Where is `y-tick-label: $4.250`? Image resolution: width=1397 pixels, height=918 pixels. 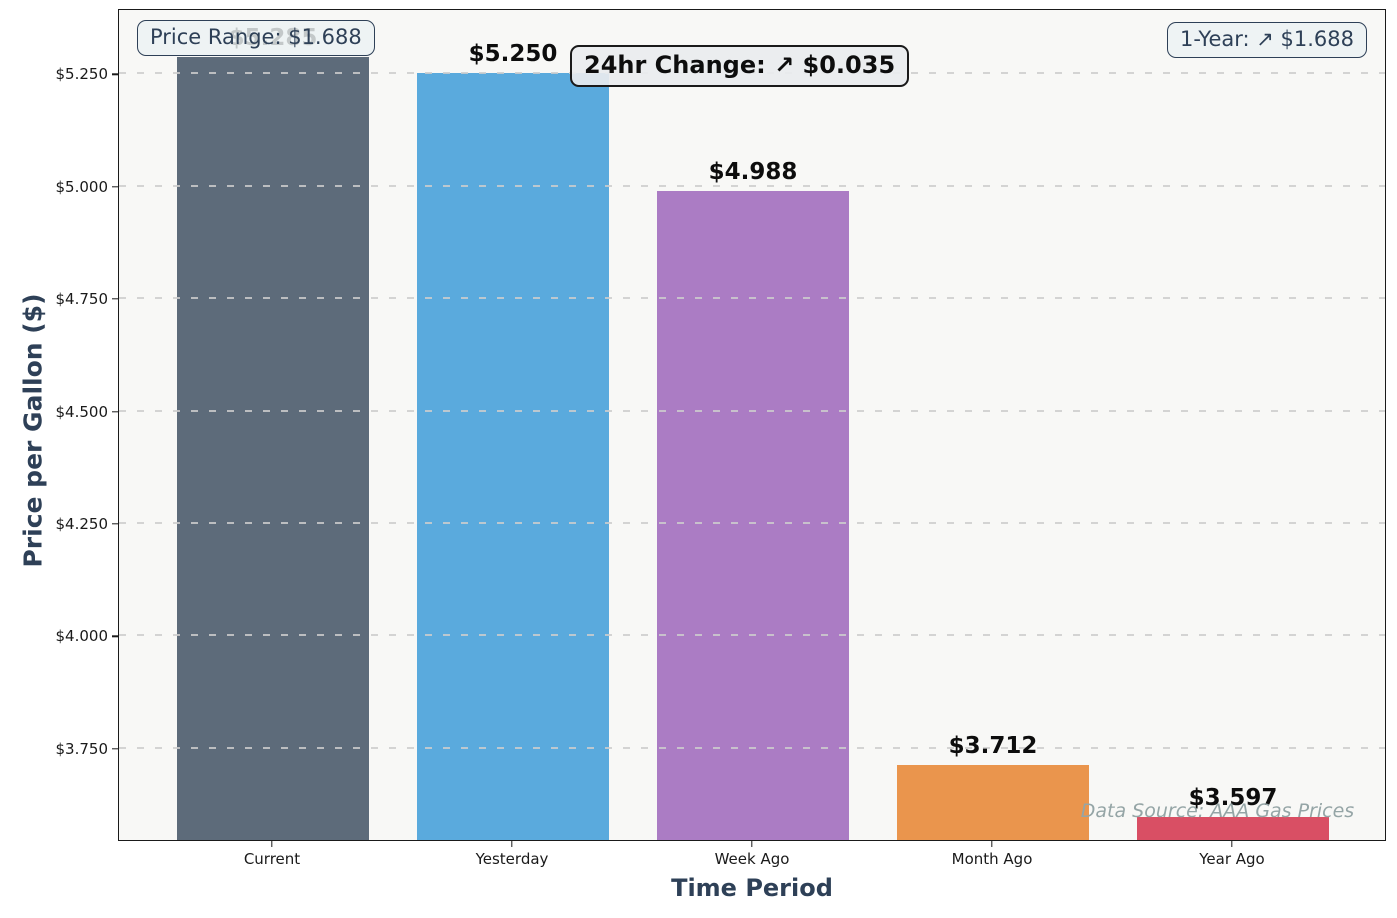 y-tick-label: $4.250 is located at coordinates (82, 523).